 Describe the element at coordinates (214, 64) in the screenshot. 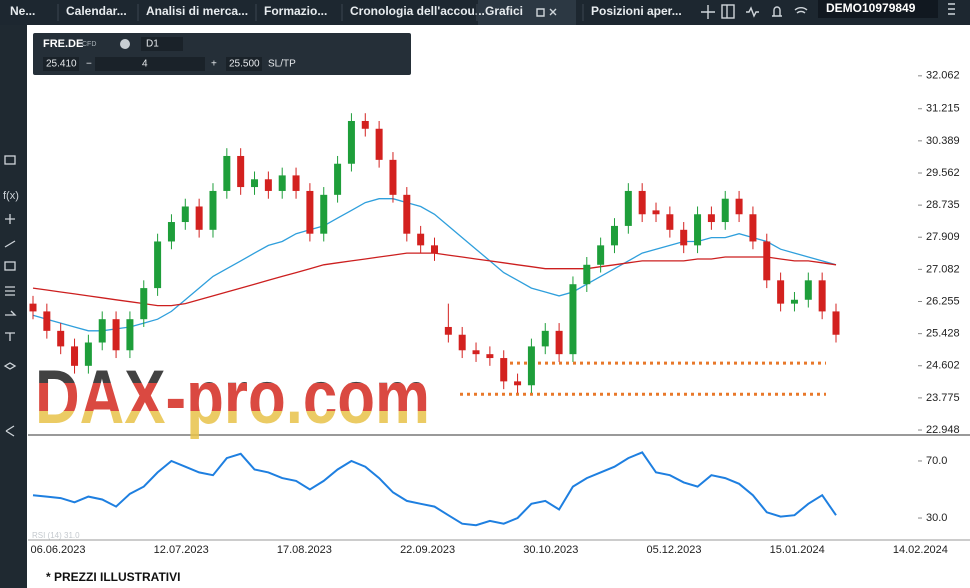

I see `plus-button: +` at that location.